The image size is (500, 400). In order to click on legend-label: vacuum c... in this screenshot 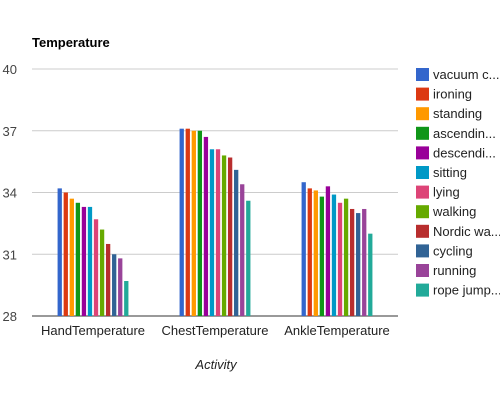, I will do `click(466, 74)`.